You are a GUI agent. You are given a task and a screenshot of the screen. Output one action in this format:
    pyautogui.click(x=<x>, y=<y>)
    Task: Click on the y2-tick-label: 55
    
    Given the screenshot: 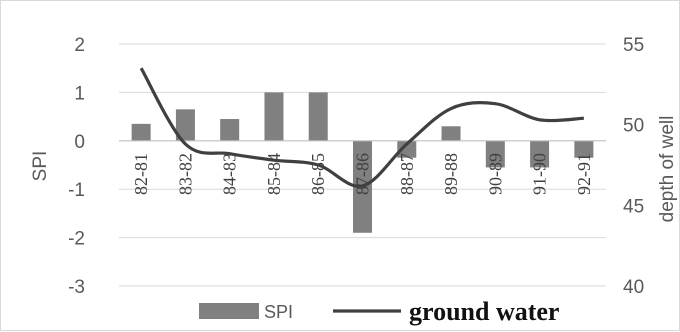 What is the action you would take?
    pyautogui.click(x=633, y=45)
    